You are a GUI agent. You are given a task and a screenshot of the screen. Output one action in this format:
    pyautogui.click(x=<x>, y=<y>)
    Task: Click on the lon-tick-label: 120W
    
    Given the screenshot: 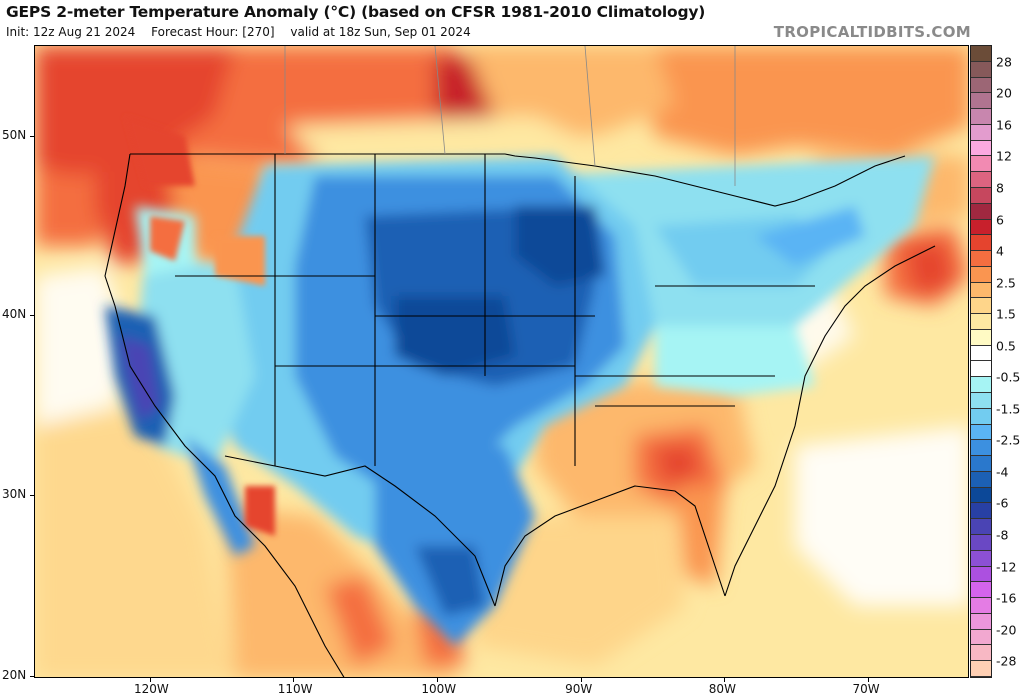 What is the action you would take?
    pyautogui.click(x=151, y=689)
    